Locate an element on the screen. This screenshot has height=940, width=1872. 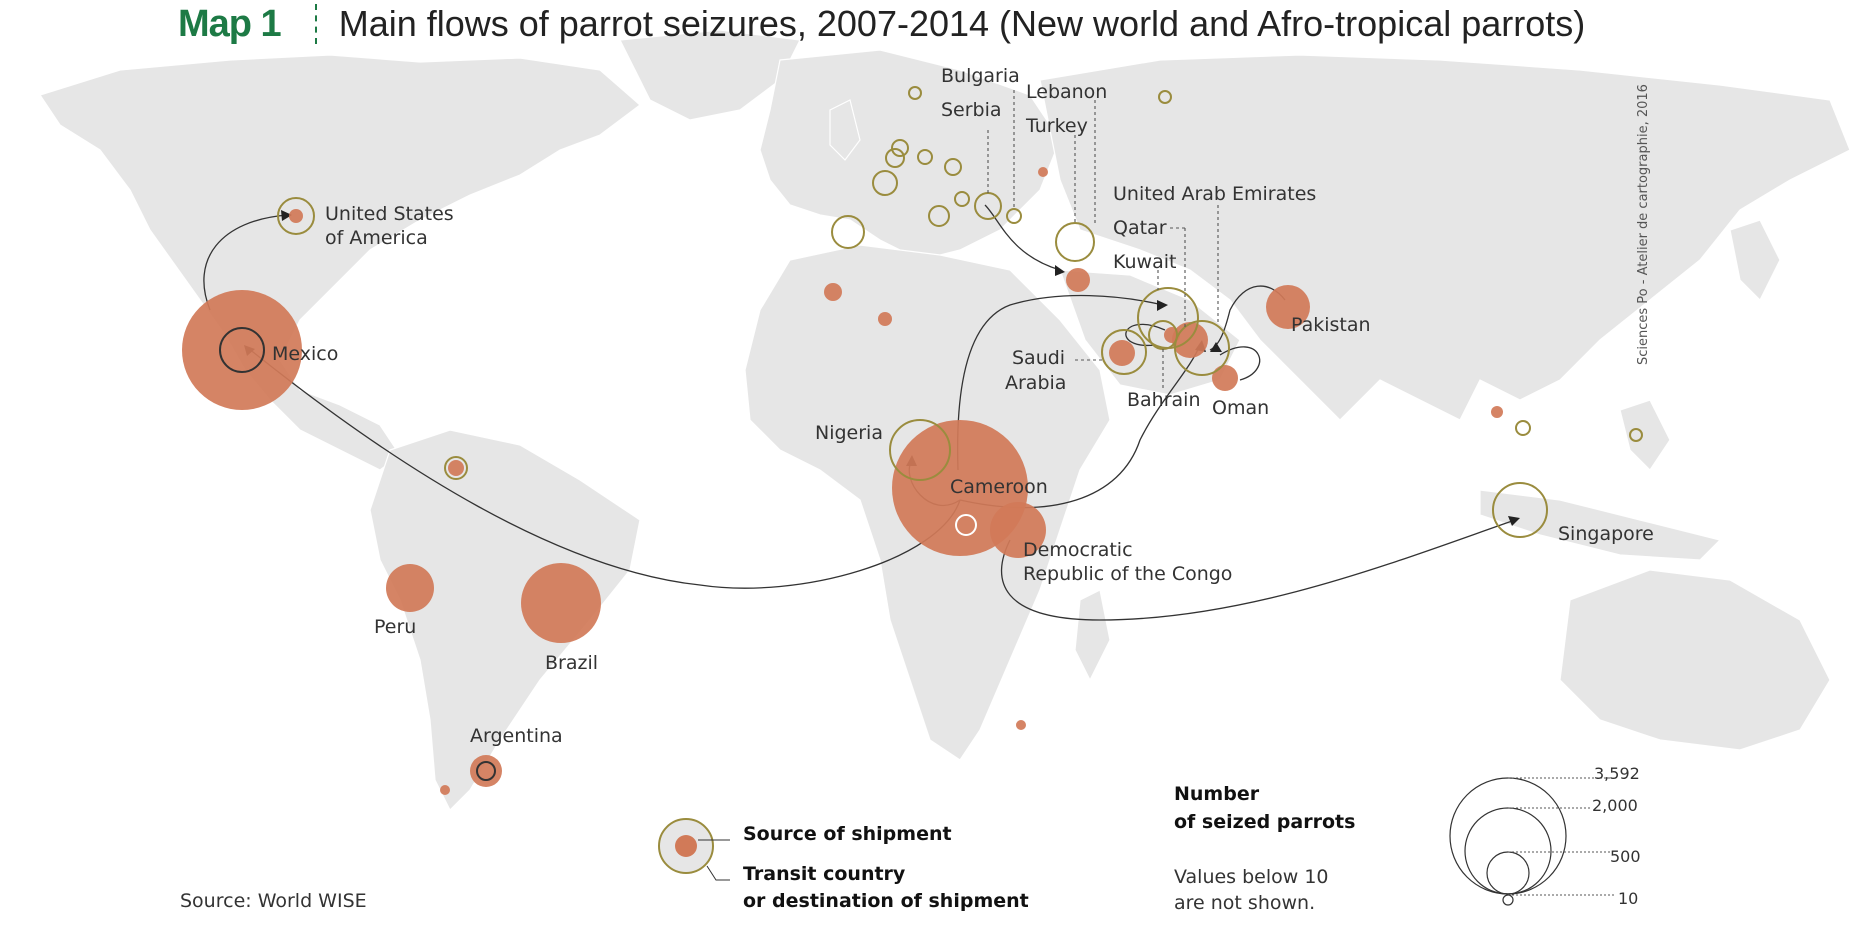
legend-below-note: Values below 10 is located at coordinates (1251, 877).